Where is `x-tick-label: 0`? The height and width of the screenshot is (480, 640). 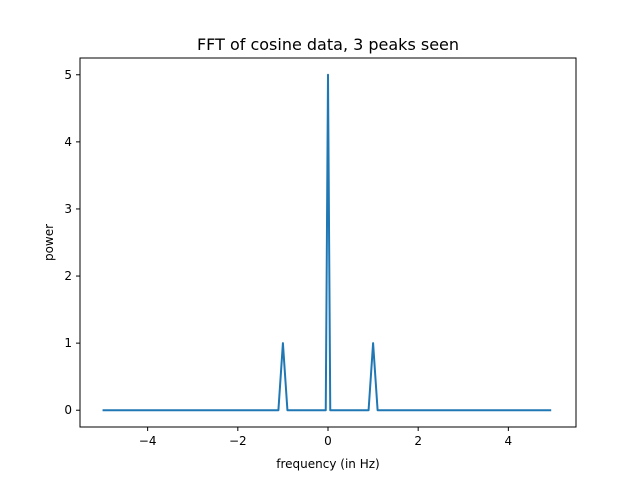
x-tick-label: 0 is located at coordinates (328, 441).